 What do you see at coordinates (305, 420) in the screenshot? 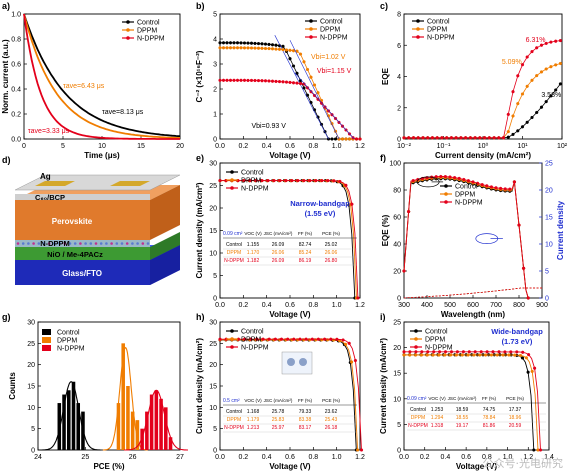
I see `table-cell: 83.38` at bounding box center [305, 420].